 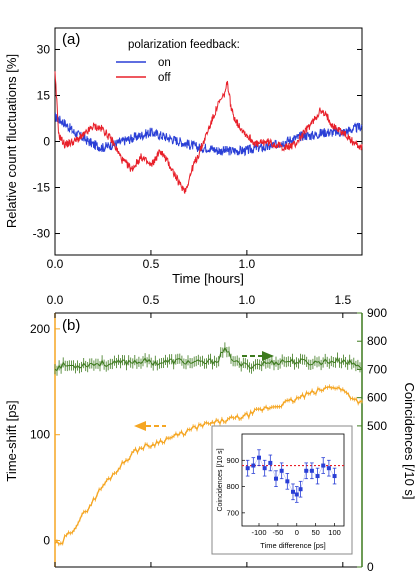 What do you see at coordinates (377, 369) in the screenshot?
I see `y2-tick-label: 700` at bounding box center [377, 369].